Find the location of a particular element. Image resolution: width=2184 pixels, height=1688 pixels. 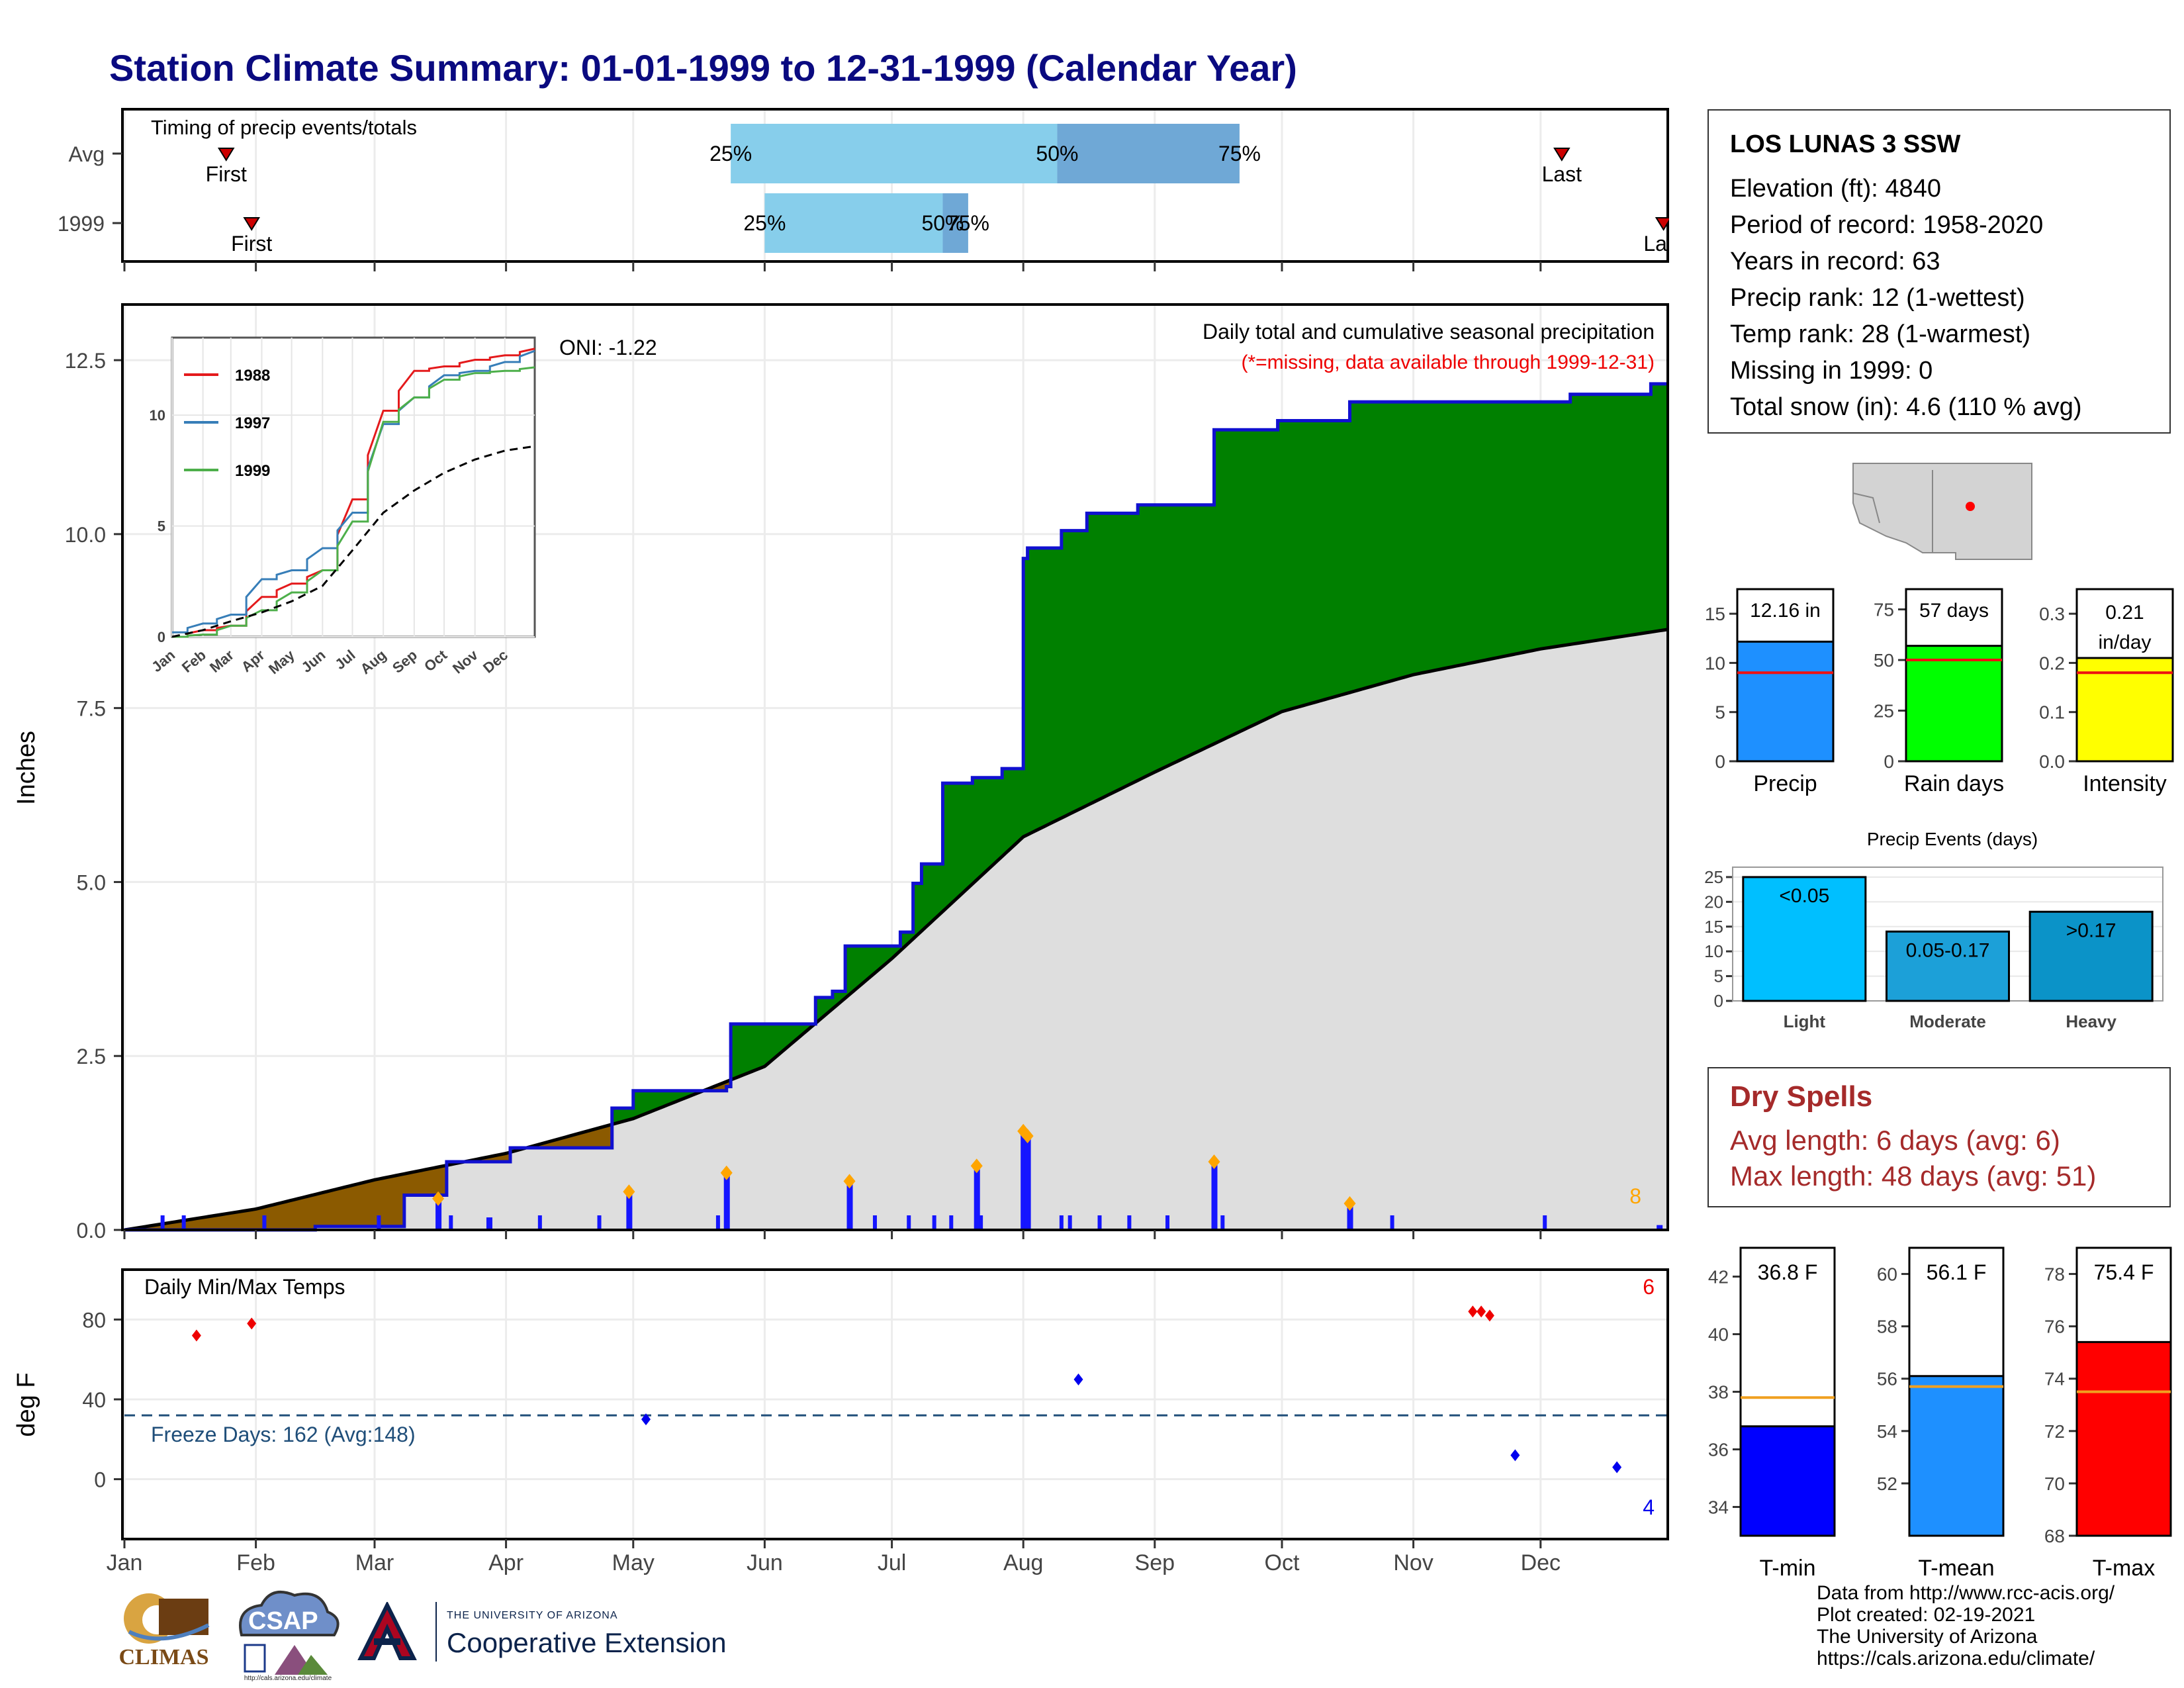

timing-1999-first-marker is located at coordinates (251, 224).